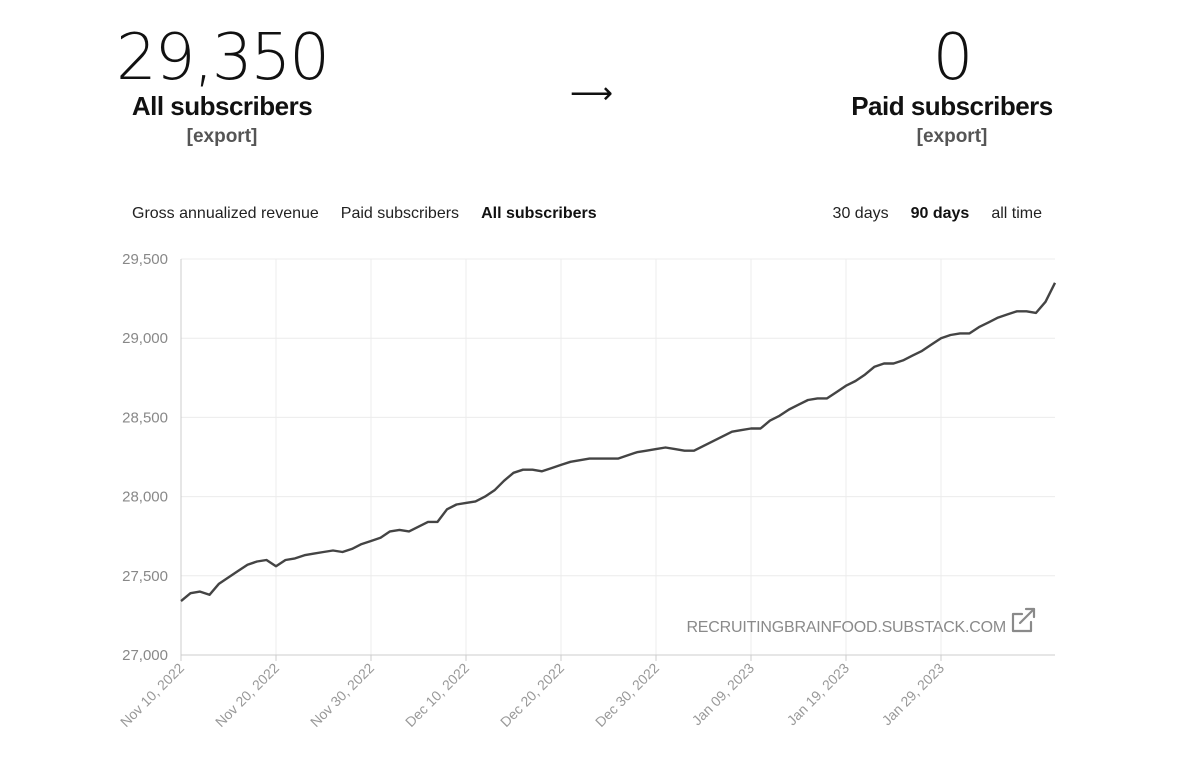 The width and height of the screenshot is (1200, 780). Describe the element at coordinates (145, 417) in the screenshot. I see `y-tick-label: 28,500` at that location.